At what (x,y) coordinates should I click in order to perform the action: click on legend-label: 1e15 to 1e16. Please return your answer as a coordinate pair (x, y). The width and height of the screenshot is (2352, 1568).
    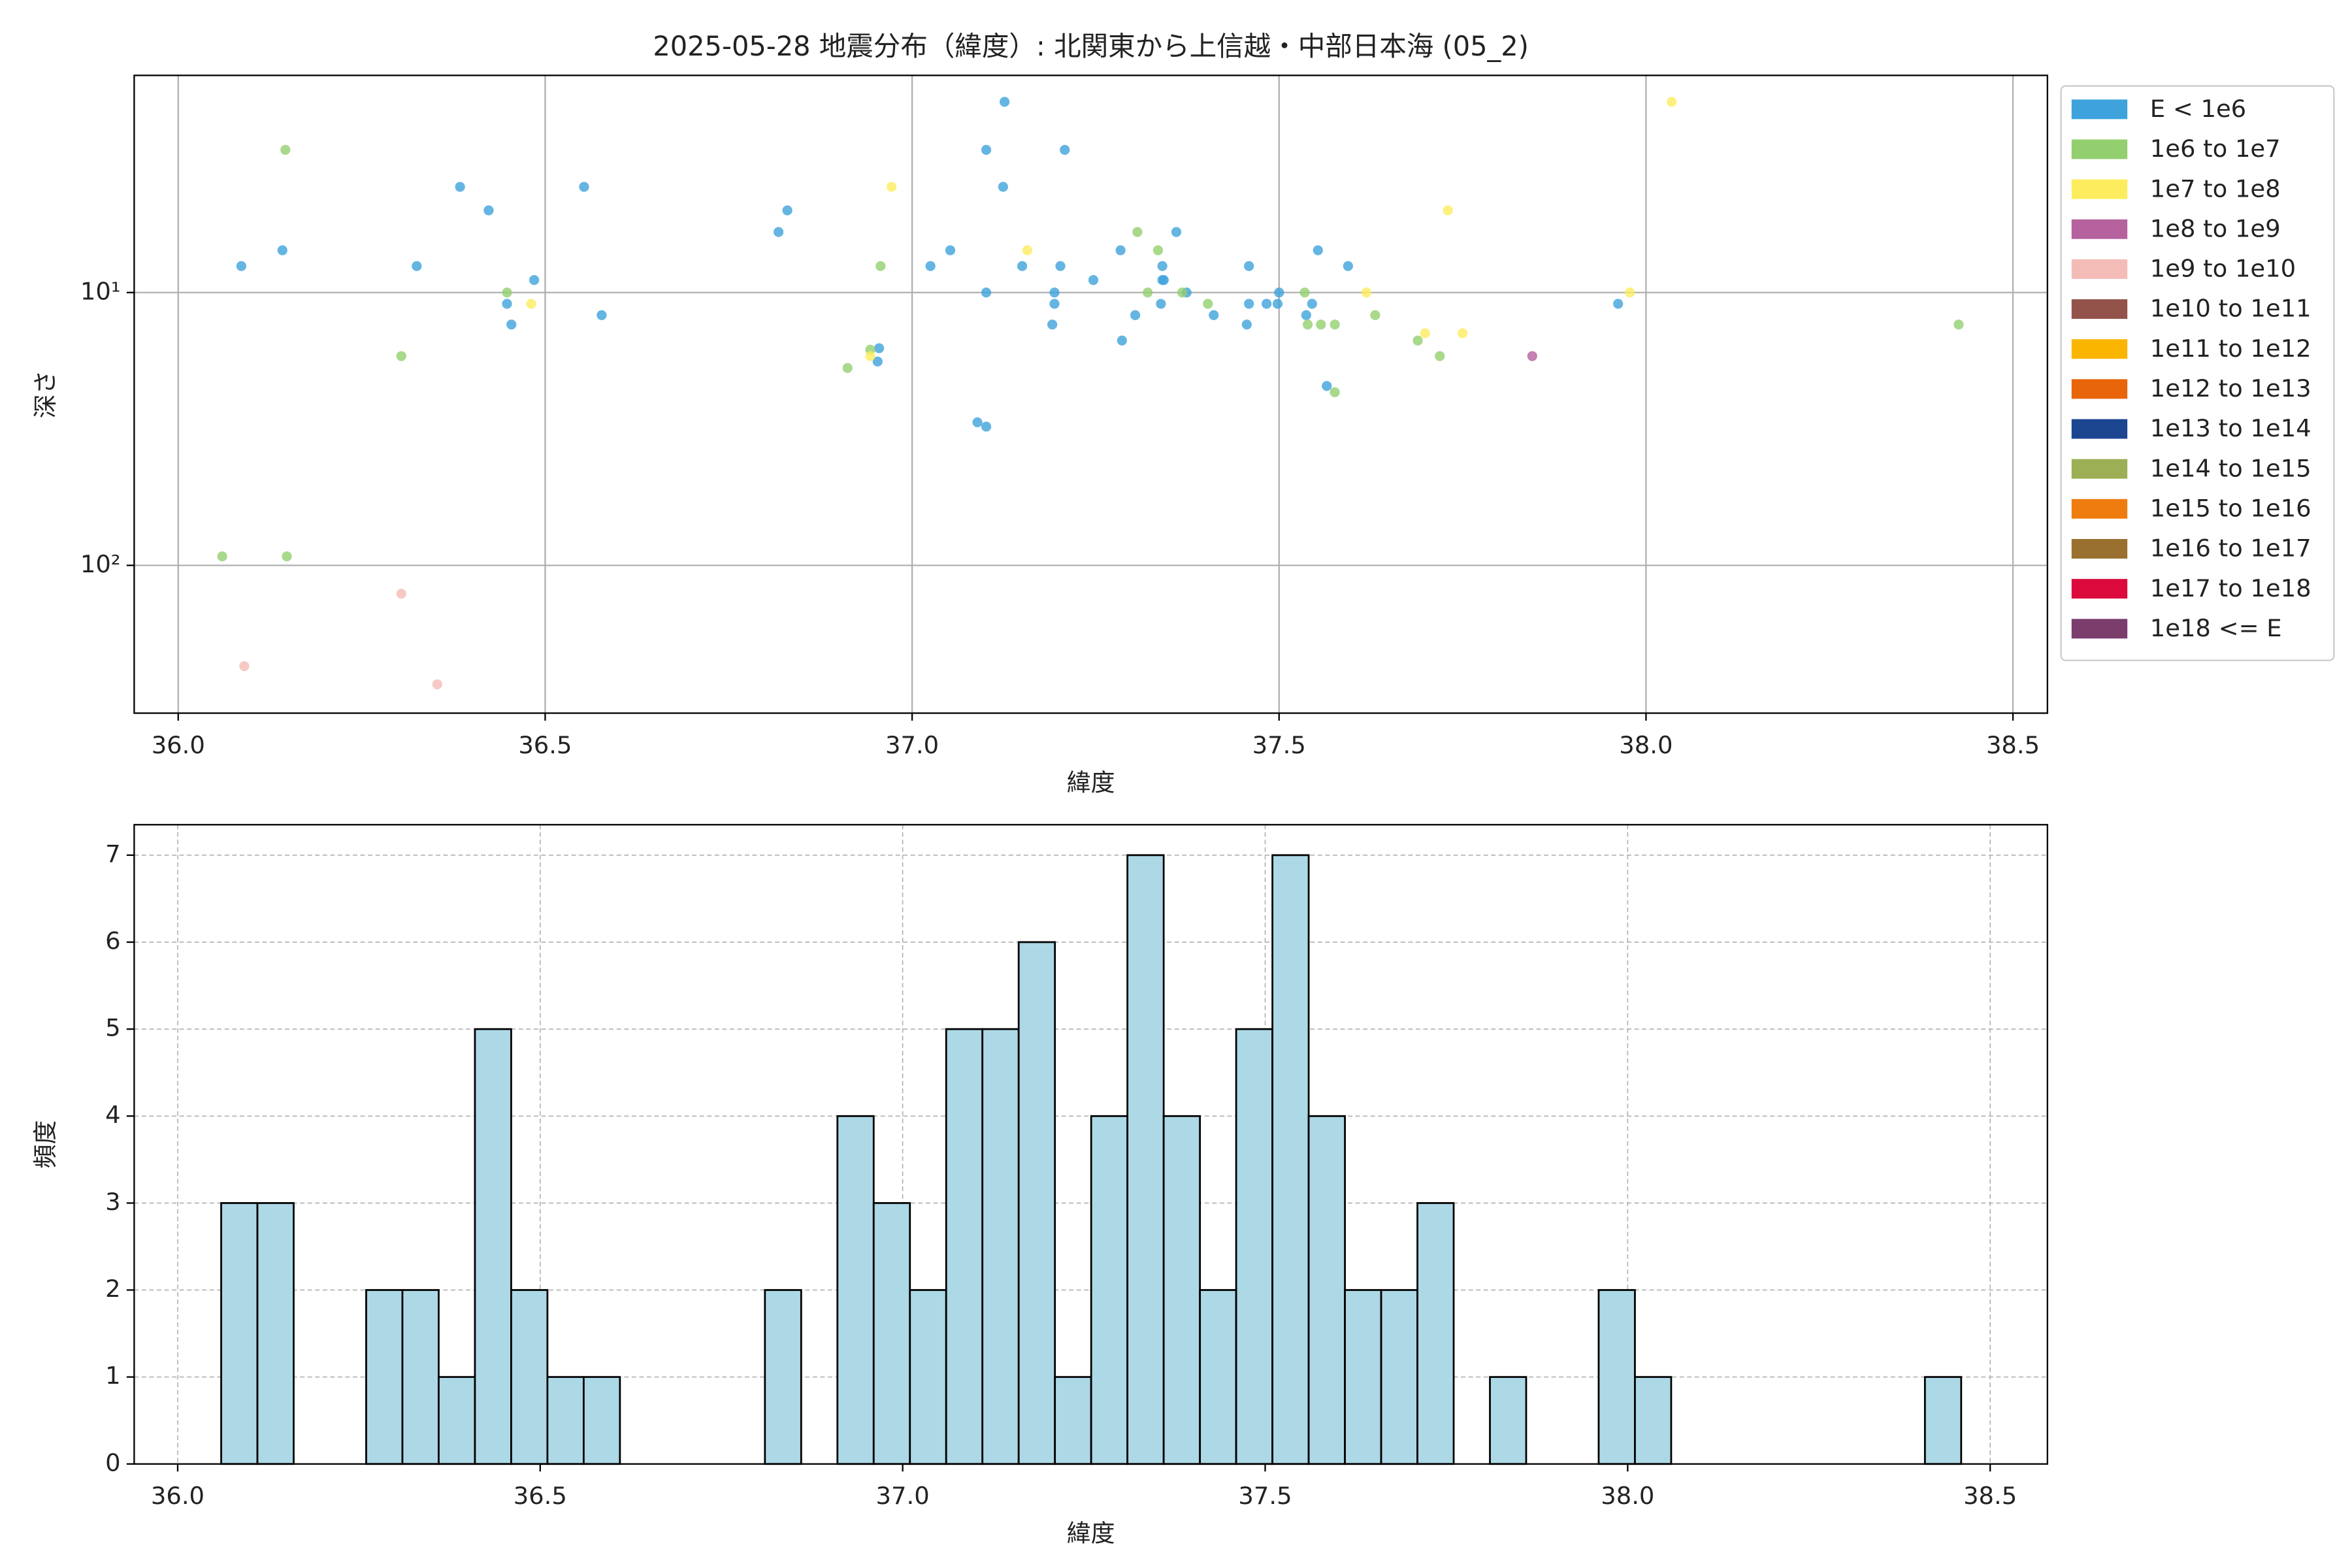
    Looking at the image, I should click on (2230, 509).